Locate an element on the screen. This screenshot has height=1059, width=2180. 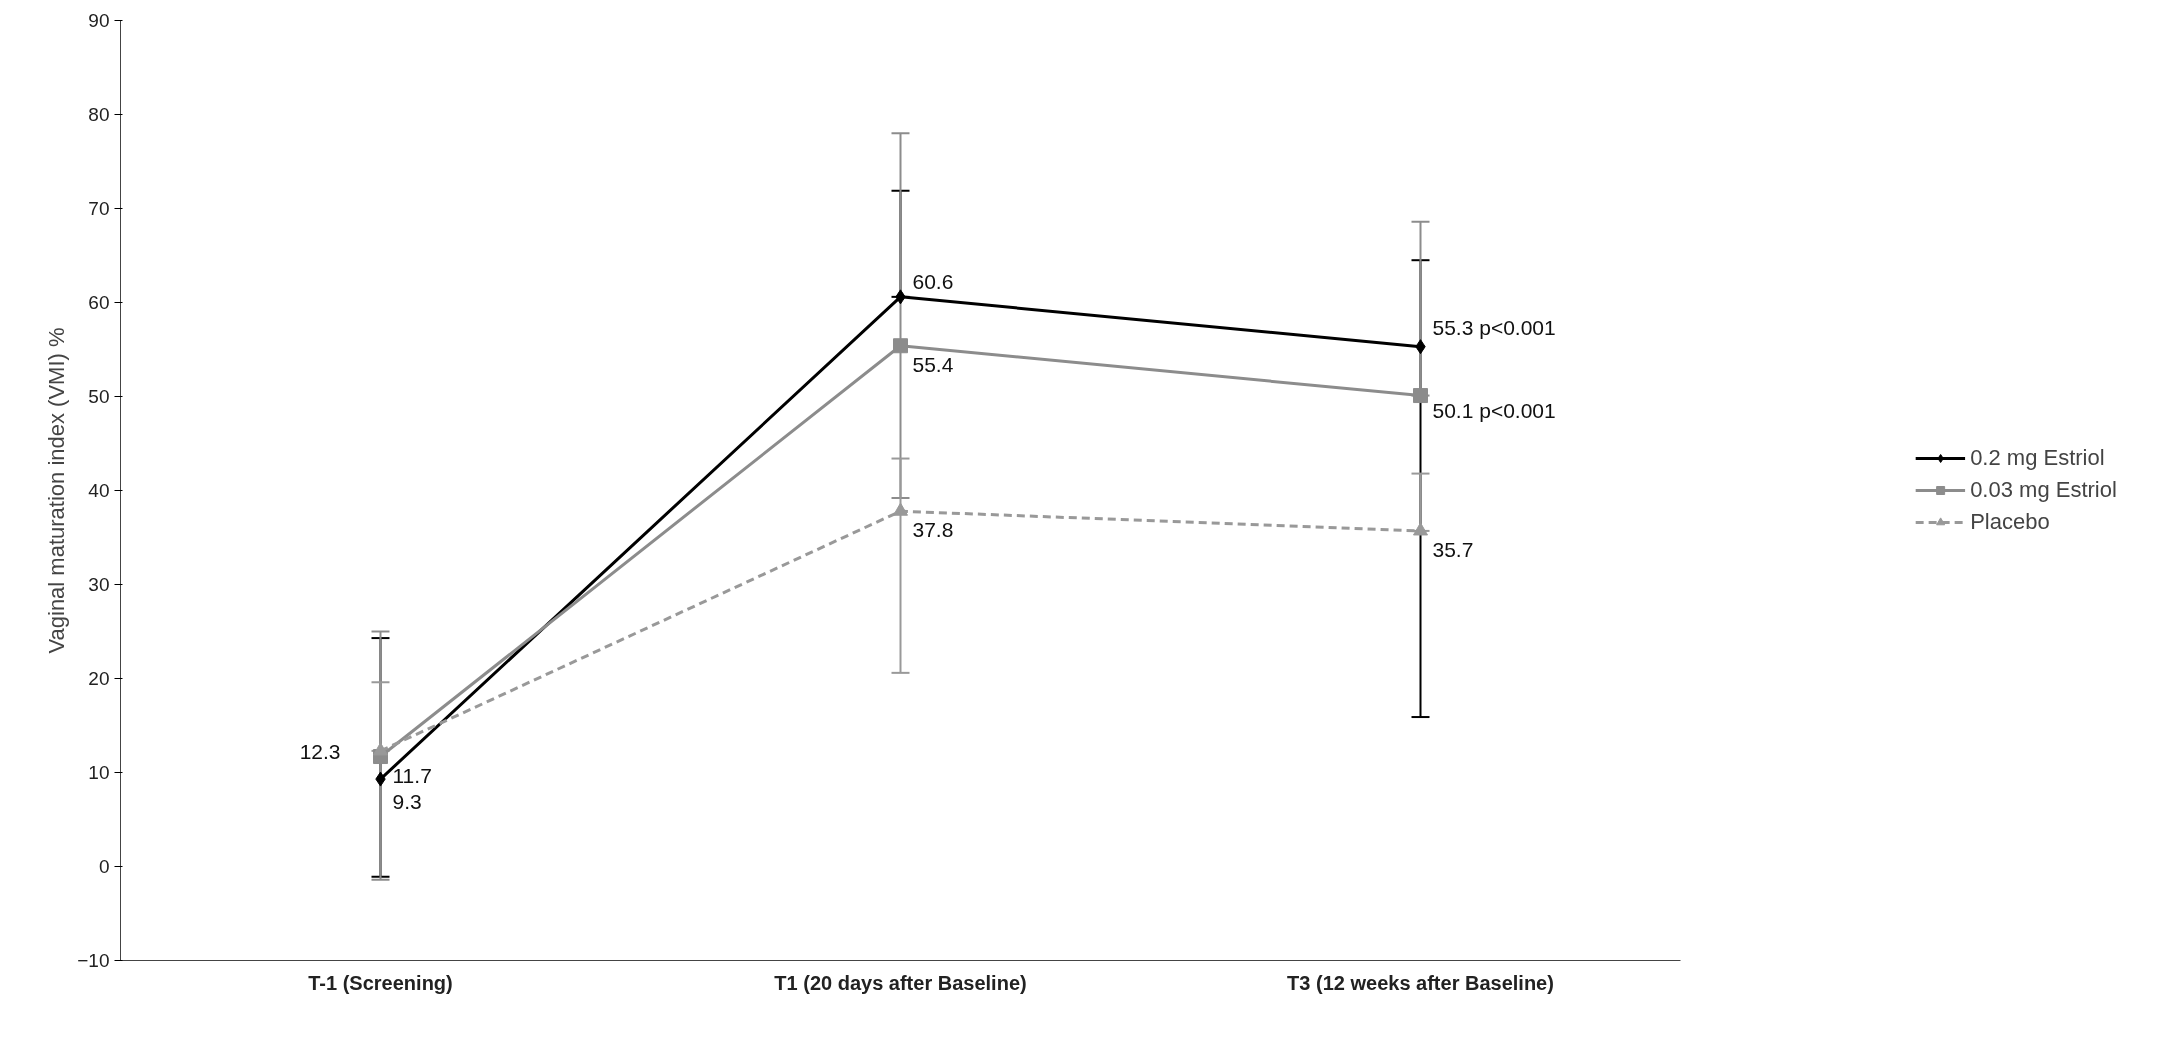
data-label: 12.3 is located at coordinates (320, 751).